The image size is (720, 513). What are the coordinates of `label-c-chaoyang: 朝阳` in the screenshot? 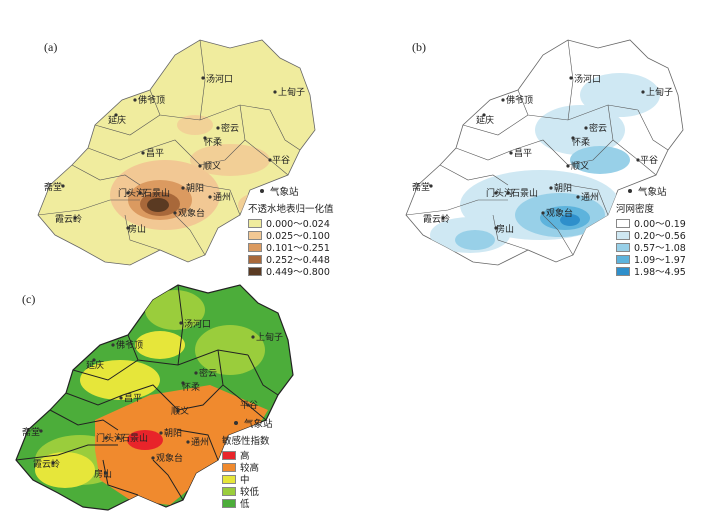 It's located at (173, 433).